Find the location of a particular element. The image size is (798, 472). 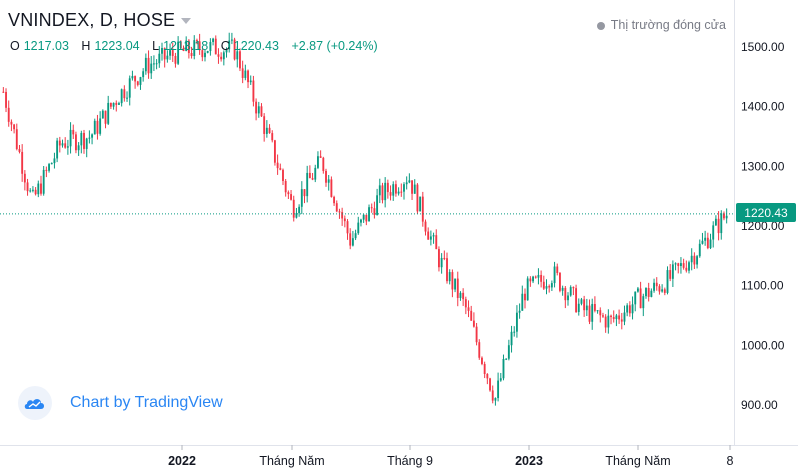

y-tick-label: 1200.00 is located at coordinates (763, 226).